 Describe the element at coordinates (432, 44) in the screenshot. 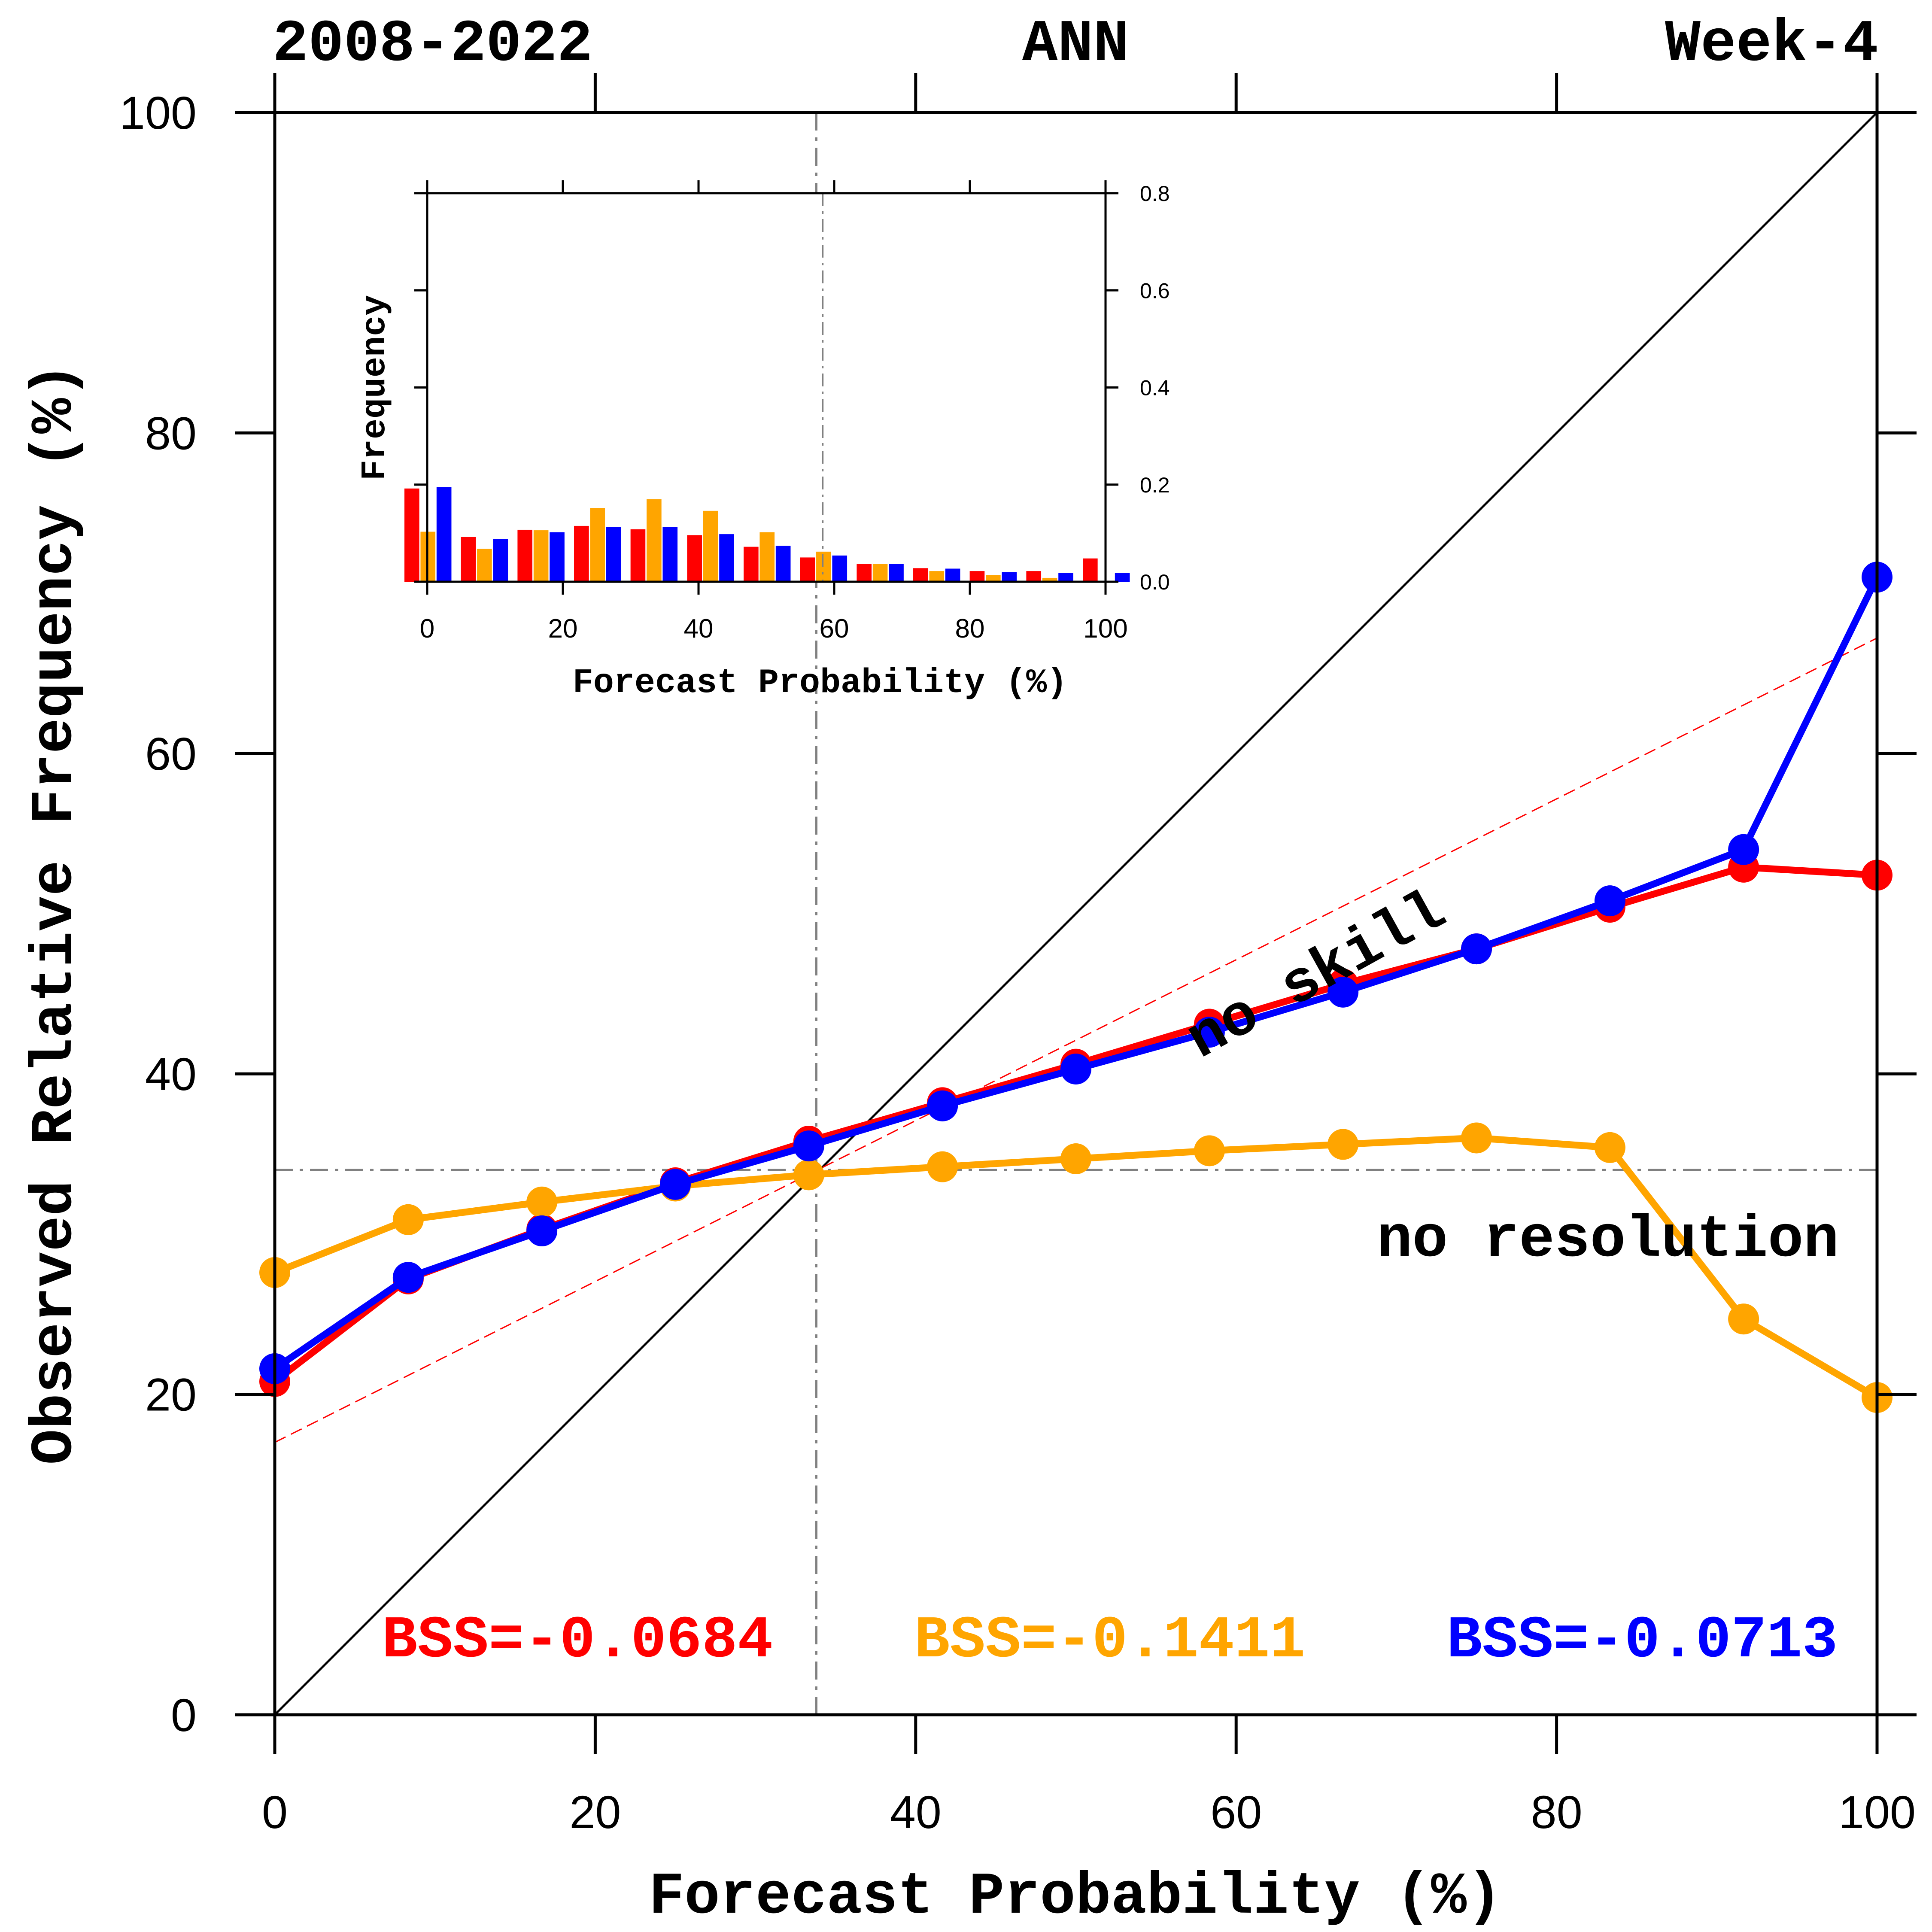

I see `period-label: 2008-2022` at that location.